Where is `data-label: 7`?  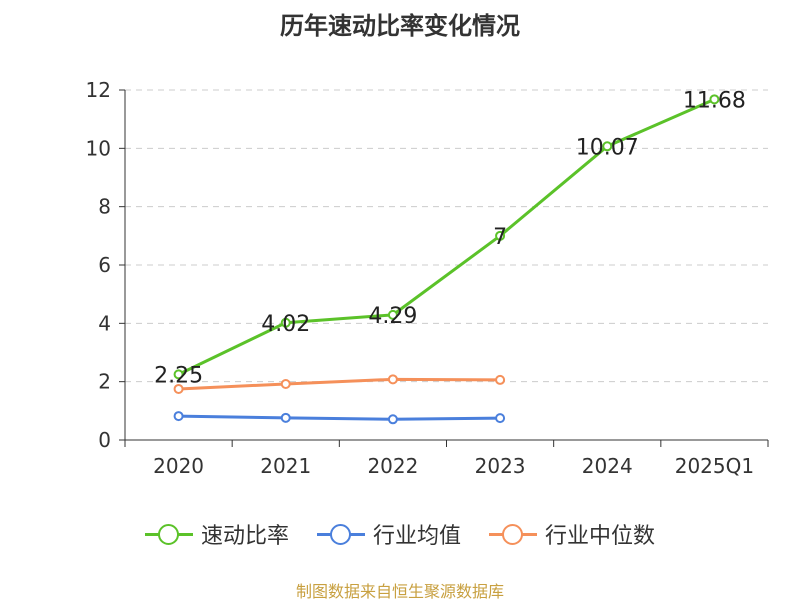
data-label: 7 is located at coordinates (500, 237).